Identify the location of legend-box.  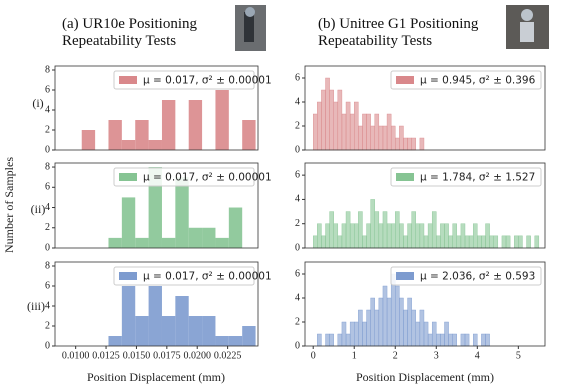
(466, 80).